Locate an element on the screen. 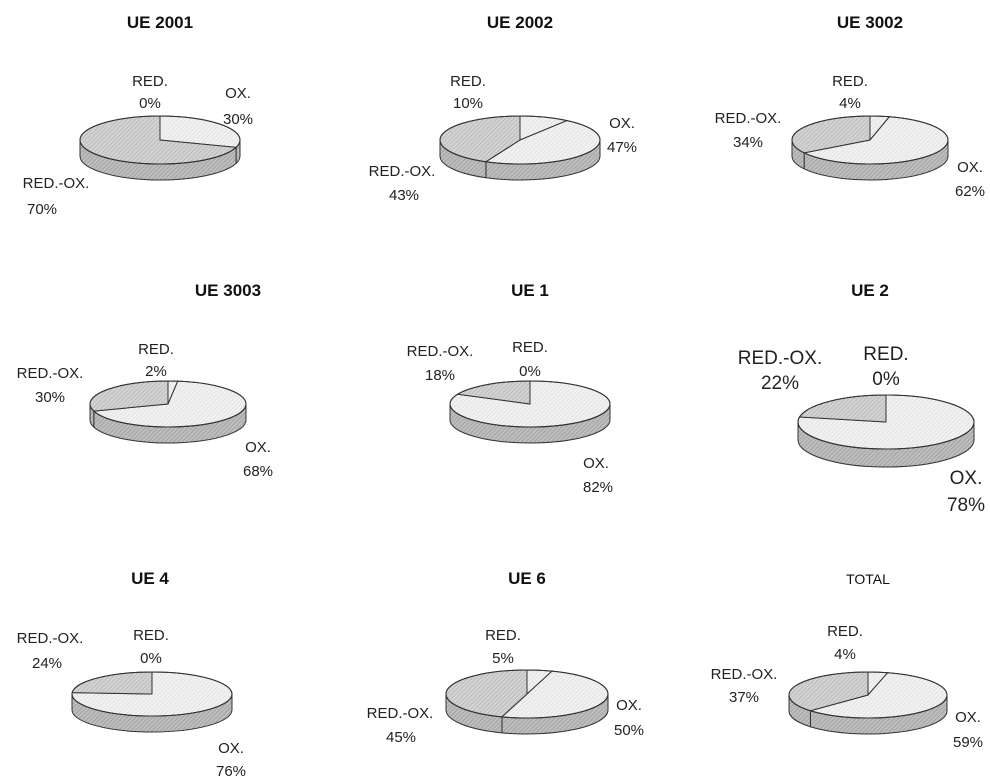 The height and width of the screenshot is (780, 990). chart-title: UE 4 is located at coordinates (150, 578).